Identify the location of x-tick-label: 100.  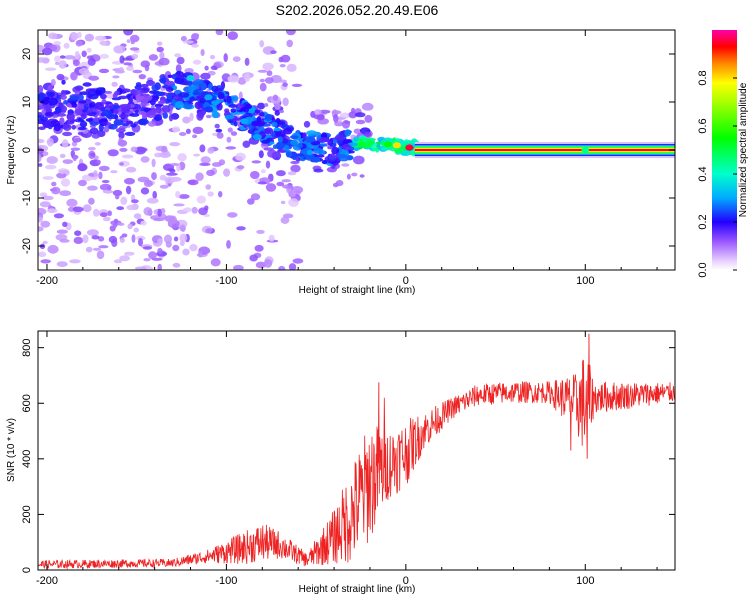
(585, 281).